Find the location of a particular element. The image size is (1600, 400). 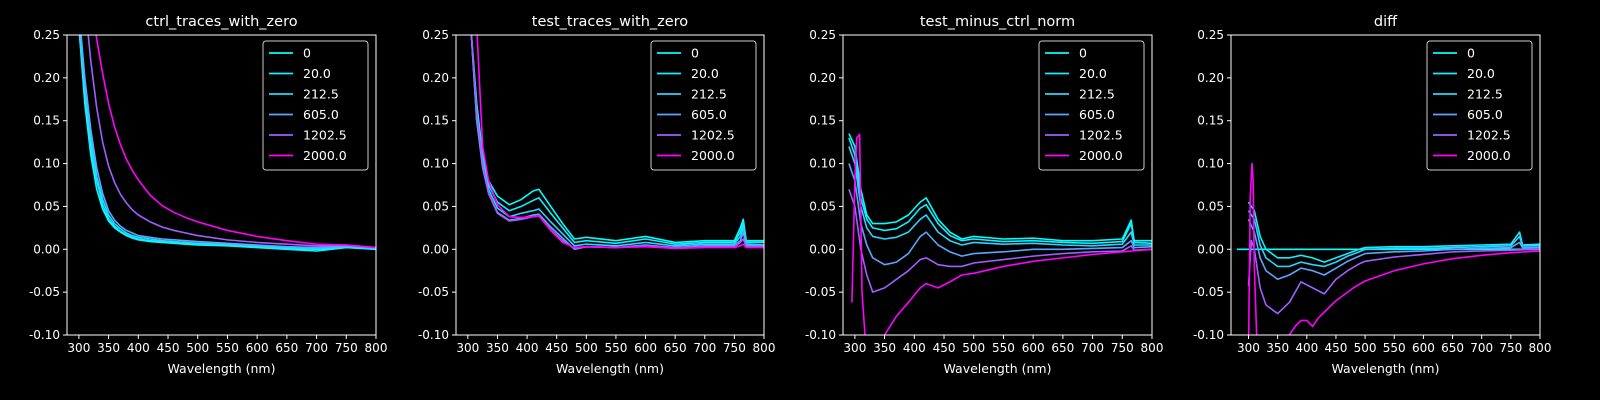

legend-label: 605.0 is located at coordinates (1097, 114).